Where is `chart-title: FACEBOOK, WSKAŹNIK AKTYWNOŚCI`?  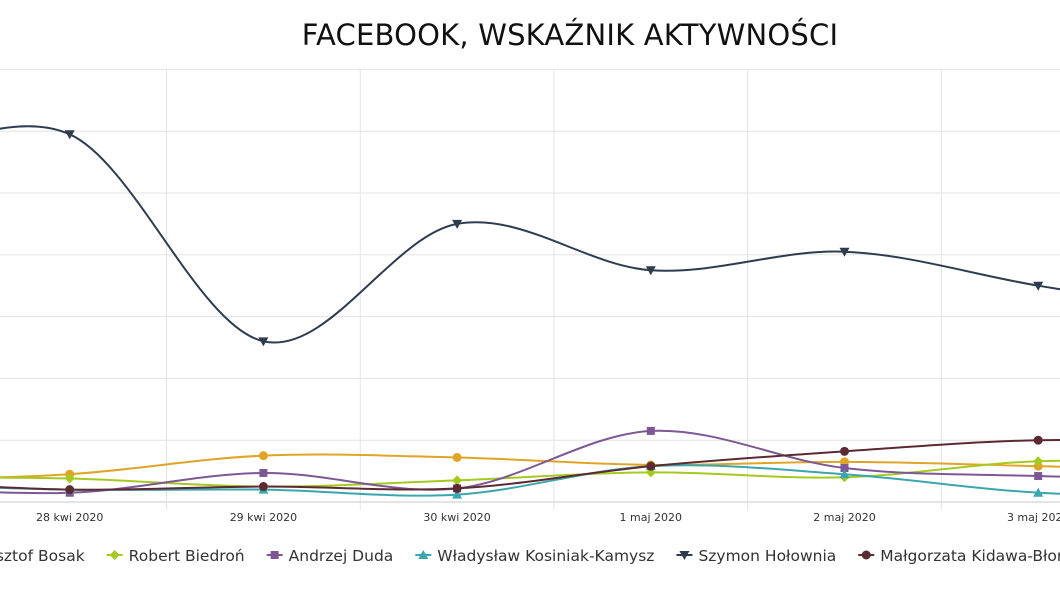
chart-title: FACEBOOK, WSKAŹNIK AKTYWNOŚCI is located at coordinates (570, 35).